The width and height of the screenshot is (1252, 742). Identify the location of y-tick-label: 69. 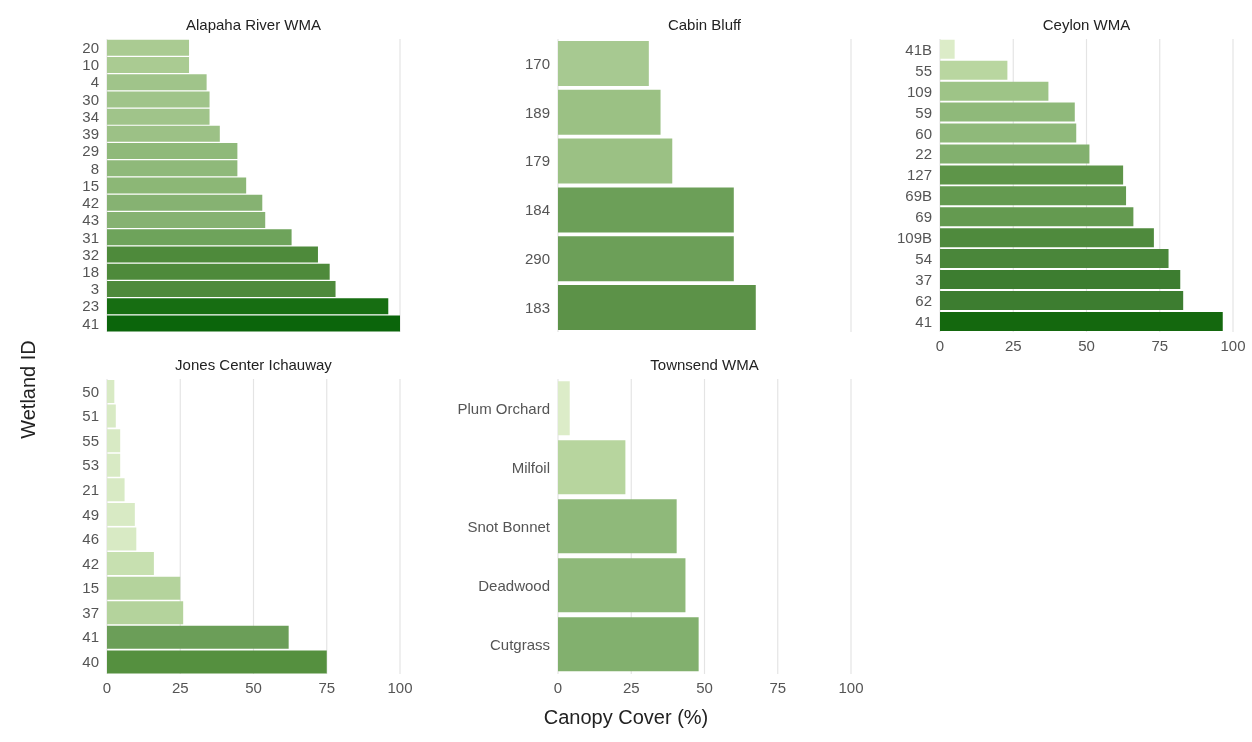
(923, 217).